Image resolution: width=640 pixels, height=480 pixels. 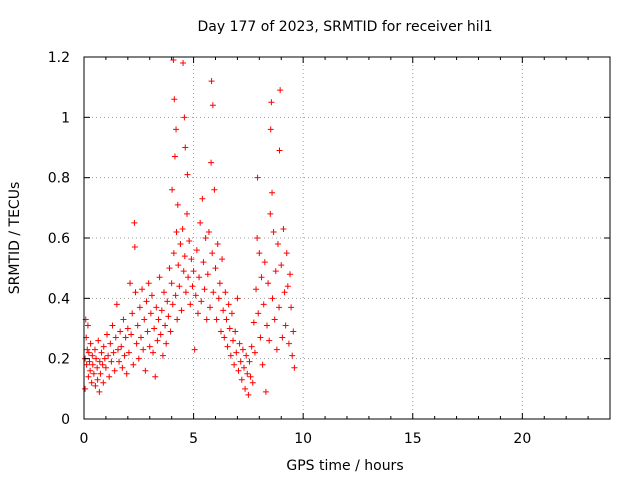 I want to click on x-axis-label: GPS time / hours, so click(x=344, y=466).